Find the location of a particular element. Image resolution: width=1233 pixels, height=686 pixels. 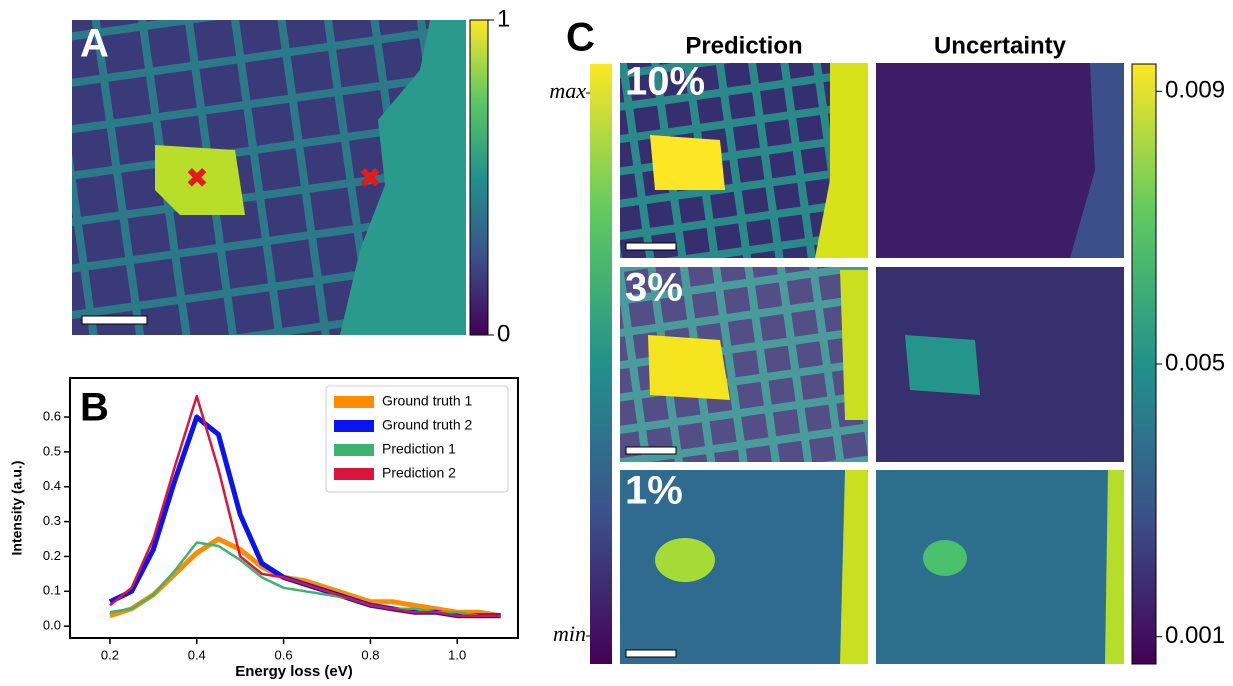

x-tick-label: 0.6 is located at coordinates (284, 654).